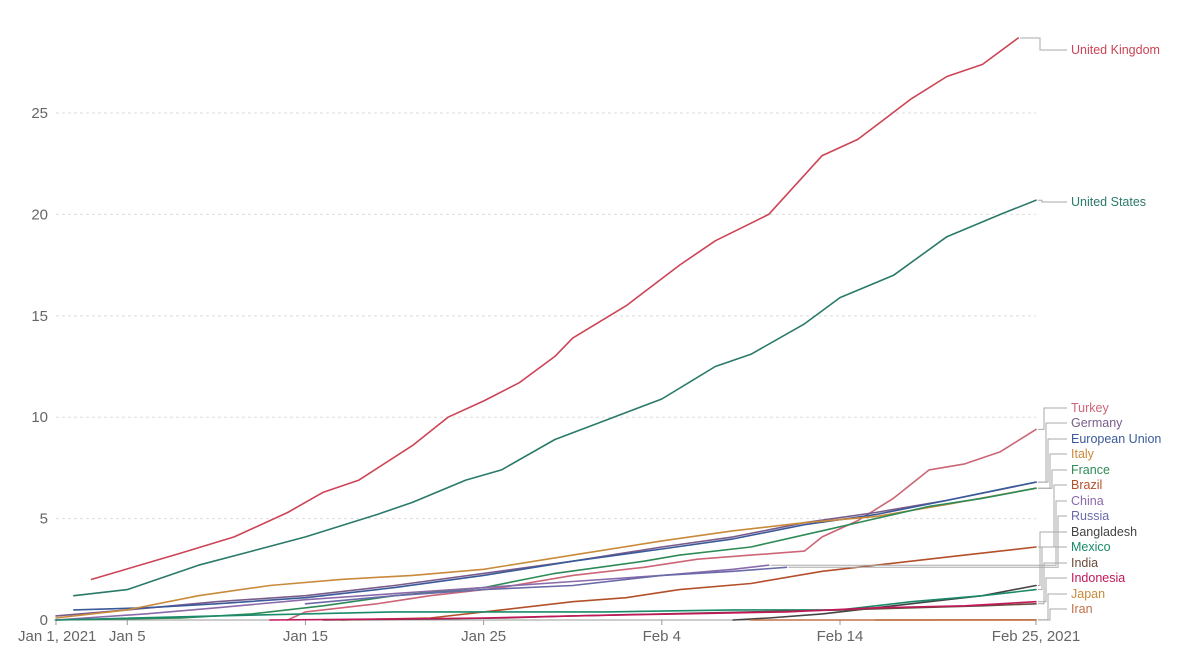  What do you see at coordinates (39, 417) in the screenshot?
I see `y-tick-label: 10` at bounding box center [39, 417].